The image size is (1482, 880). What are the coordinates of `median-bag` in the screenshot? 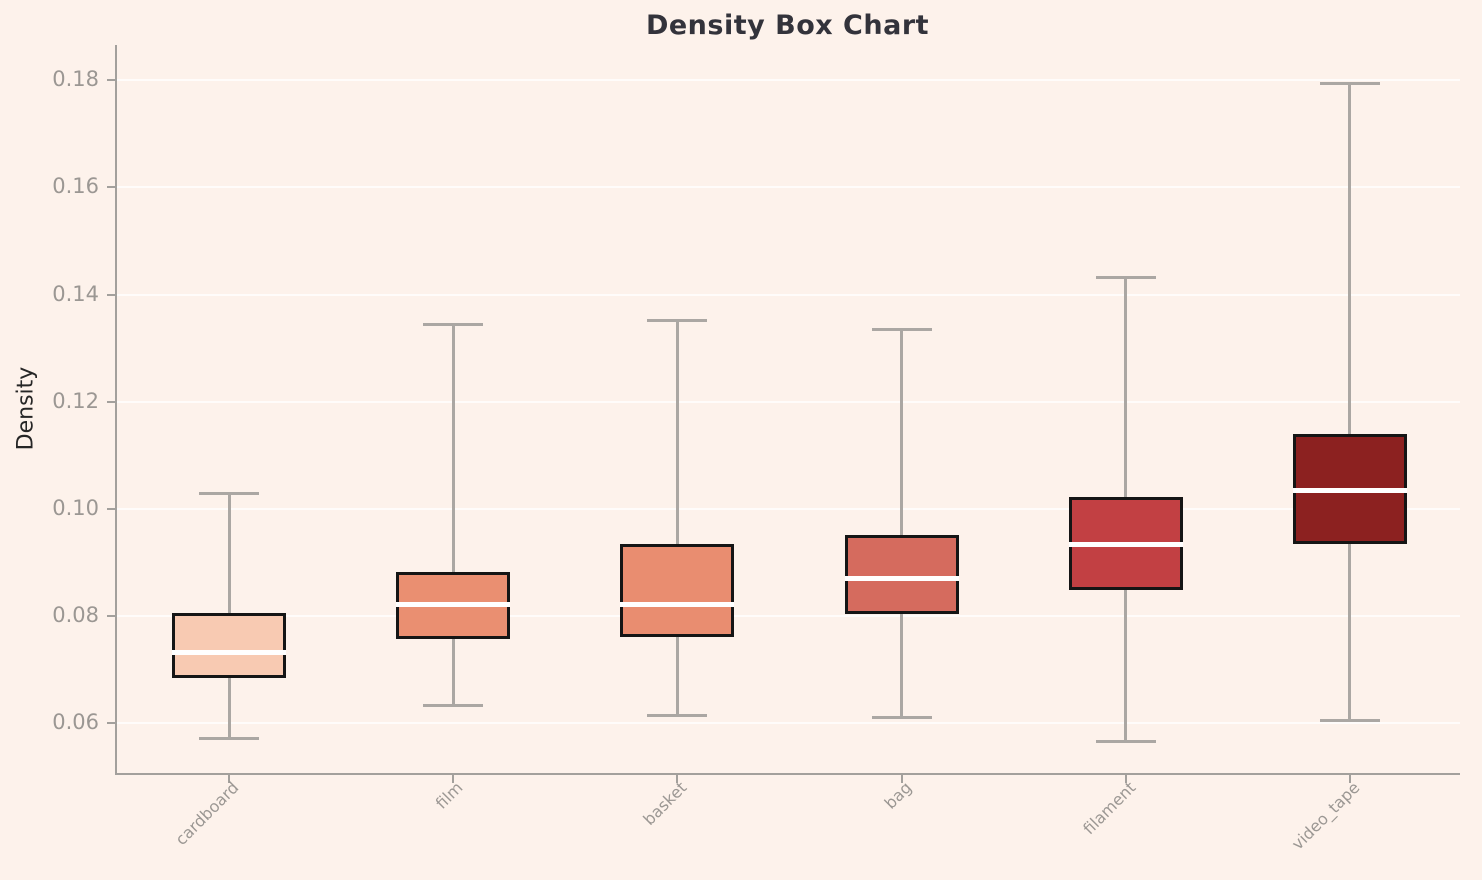 It's located at (901, 578).